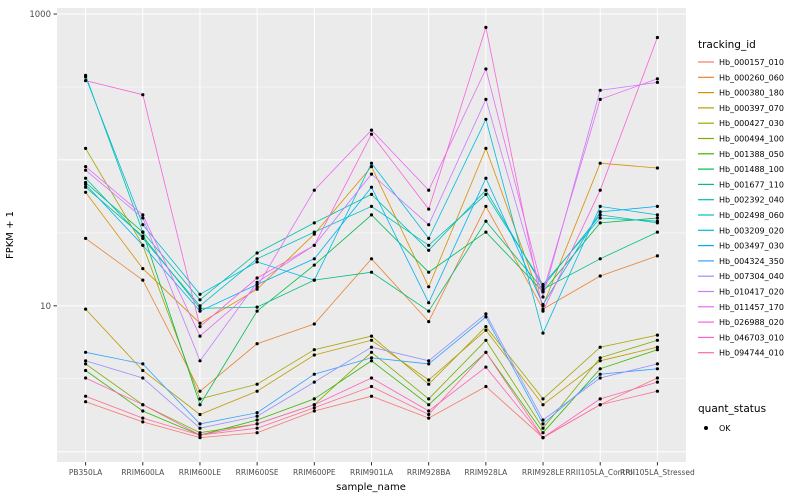  I want to click on x-tick-label: RRIM600LE, so click(200, 472).